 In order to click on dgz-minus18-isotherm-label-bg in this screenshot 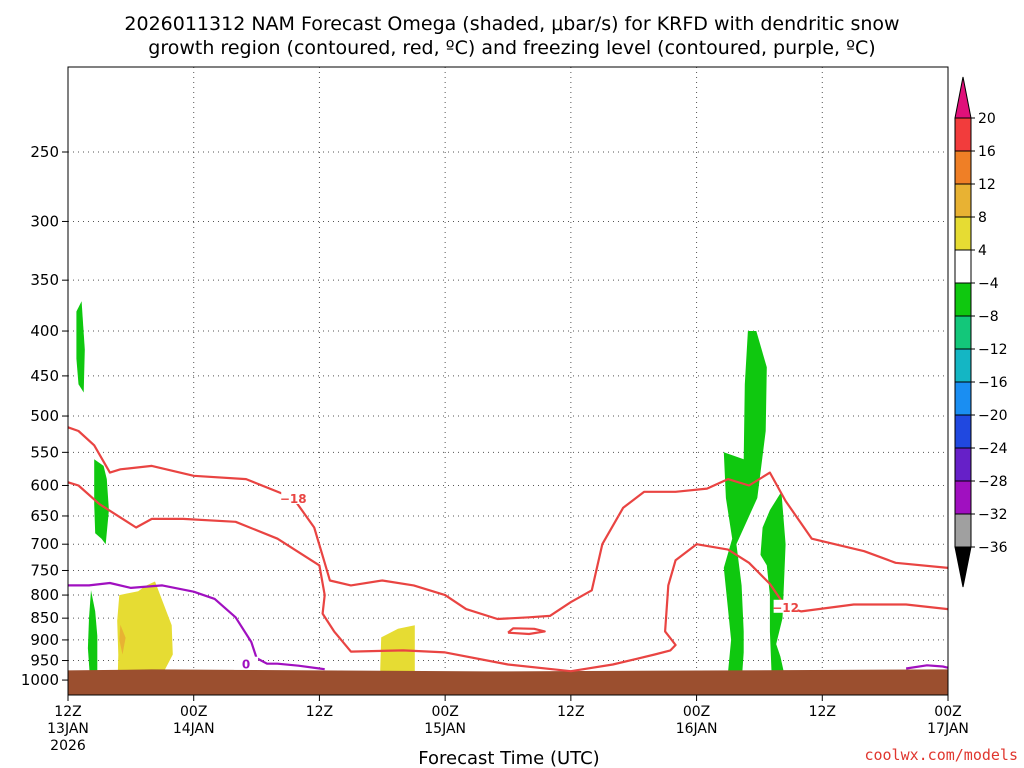, I will do `click(293, 497)`.